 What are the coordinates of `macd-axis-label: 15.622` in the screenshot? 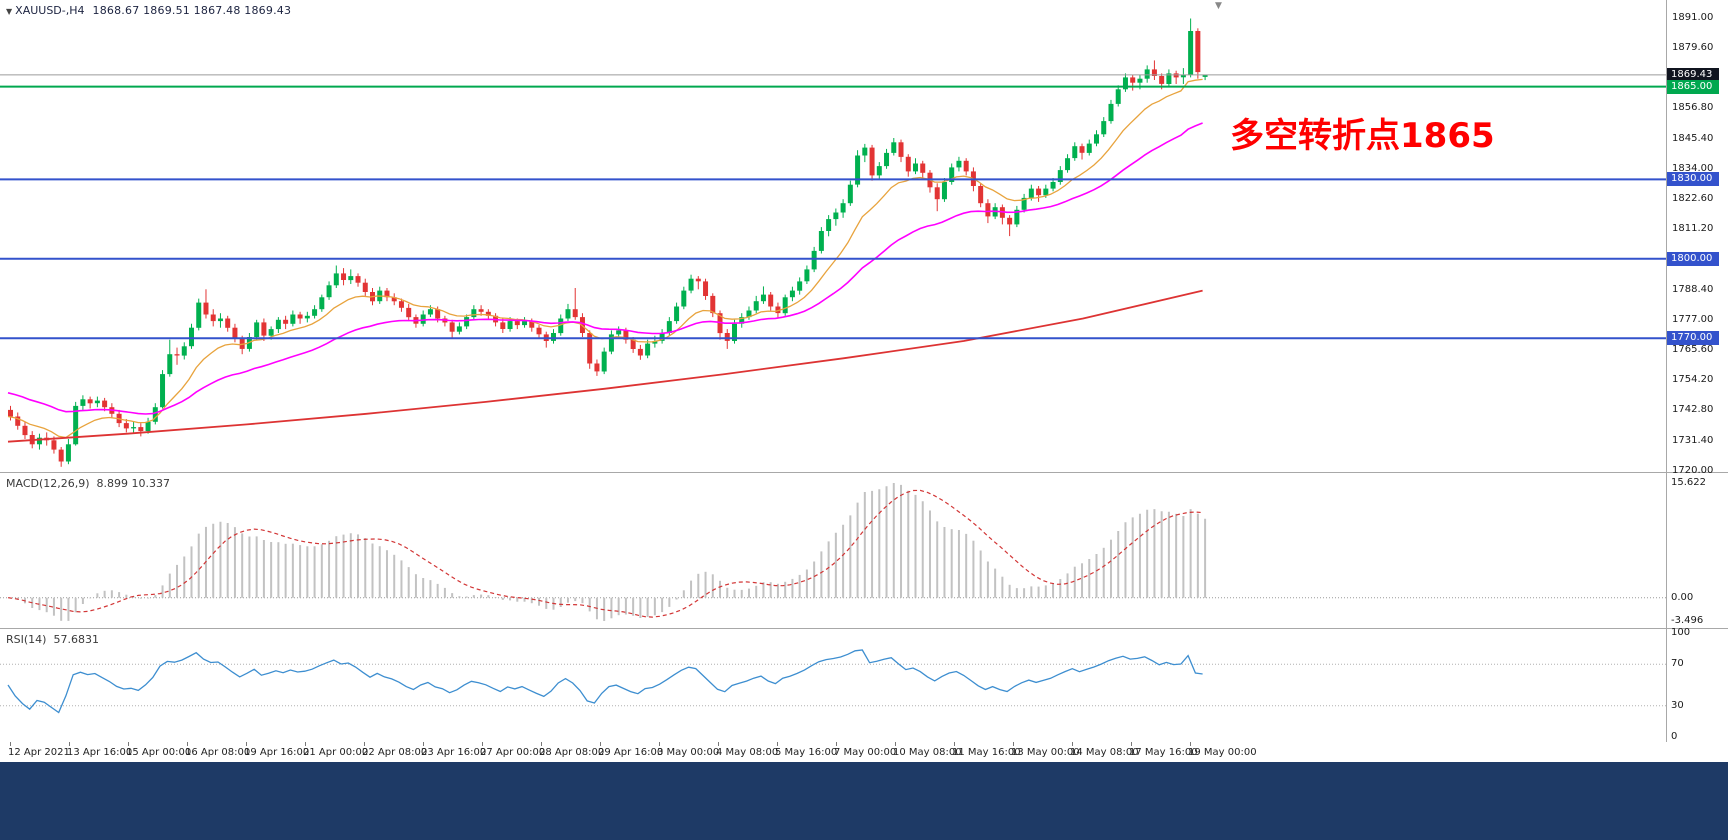 It's located at (1688, 482).